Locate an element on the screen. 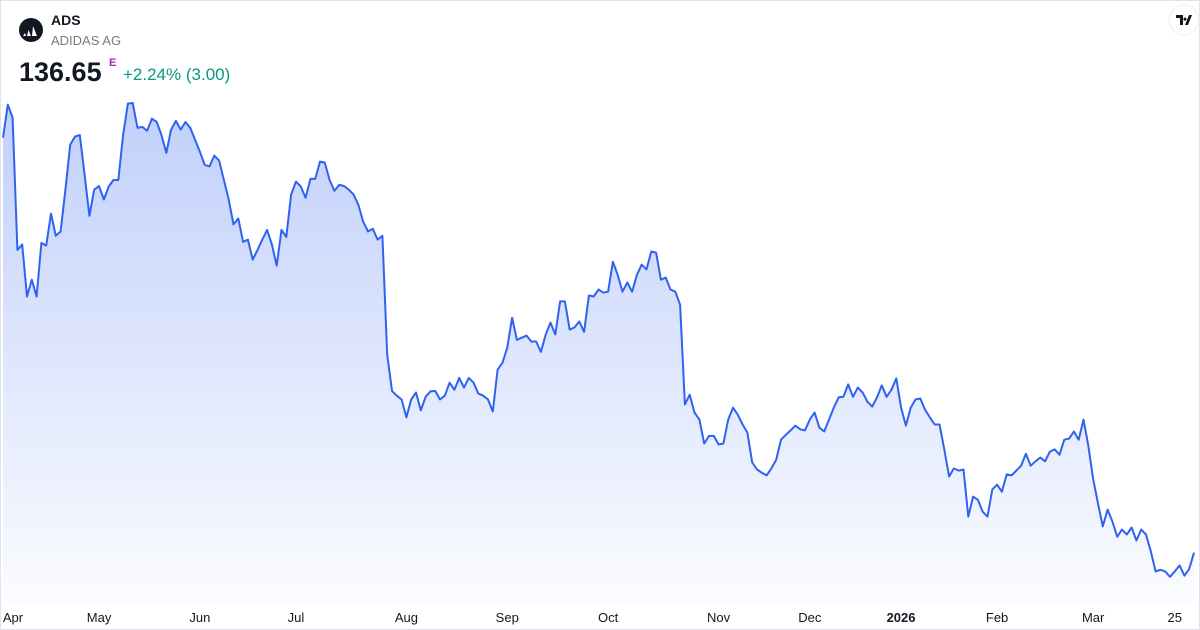  price-change: +2.24% (3.00) is located at coordinates (176, 74).